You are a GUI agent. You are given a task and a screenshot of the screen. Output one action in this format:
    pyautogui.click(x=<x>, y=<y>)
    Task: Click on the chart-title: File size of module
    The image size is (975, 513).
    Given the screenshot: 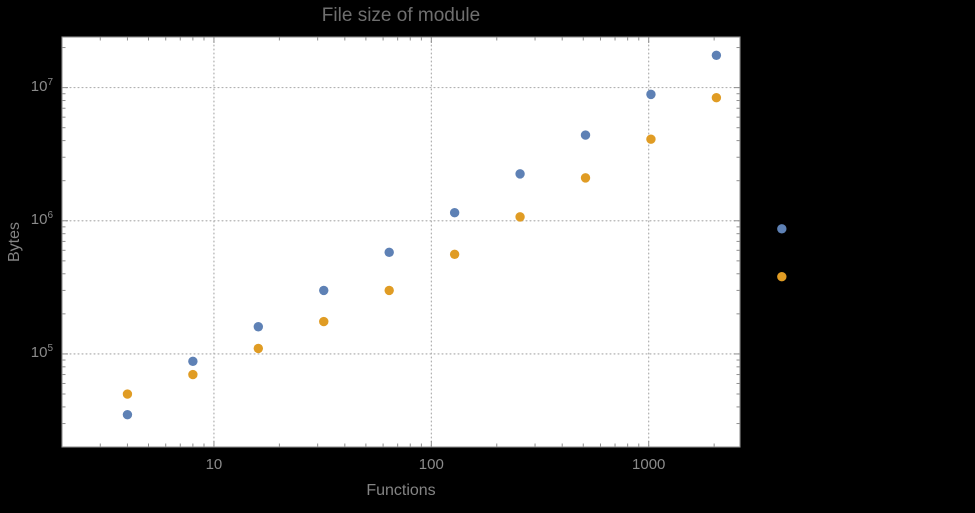 What is the action you would take?
    pyautogui.click(x=401, y=15)
    